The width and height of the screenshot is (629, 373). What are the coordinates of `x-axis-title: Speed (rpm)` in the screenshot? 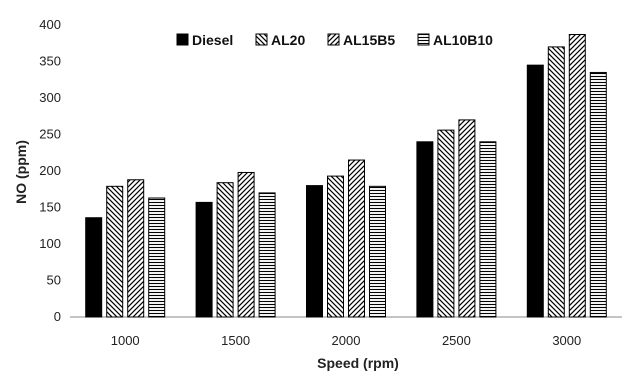 It's located at (358, 363).